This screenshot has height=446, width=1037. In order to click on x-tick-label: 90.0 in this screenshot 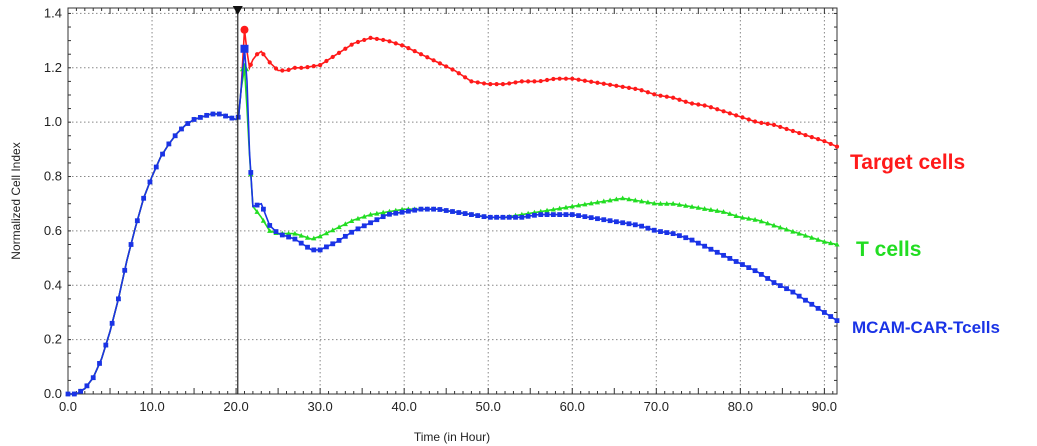, I will do `click(824, 406)`.